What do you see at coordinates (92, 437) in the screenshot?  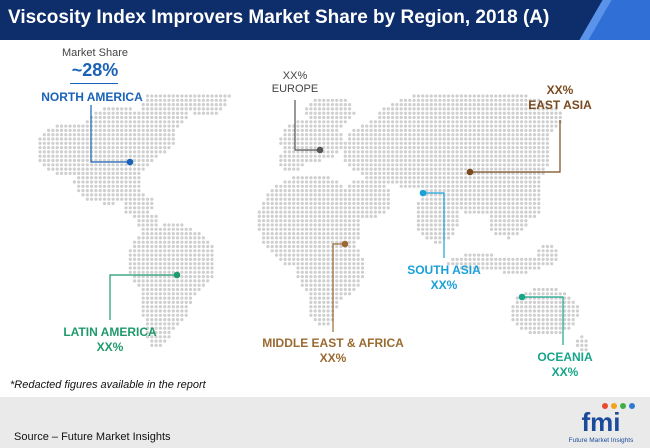 I see `source-text: Source – Future Market Insights` at bounding box center [92, 437].